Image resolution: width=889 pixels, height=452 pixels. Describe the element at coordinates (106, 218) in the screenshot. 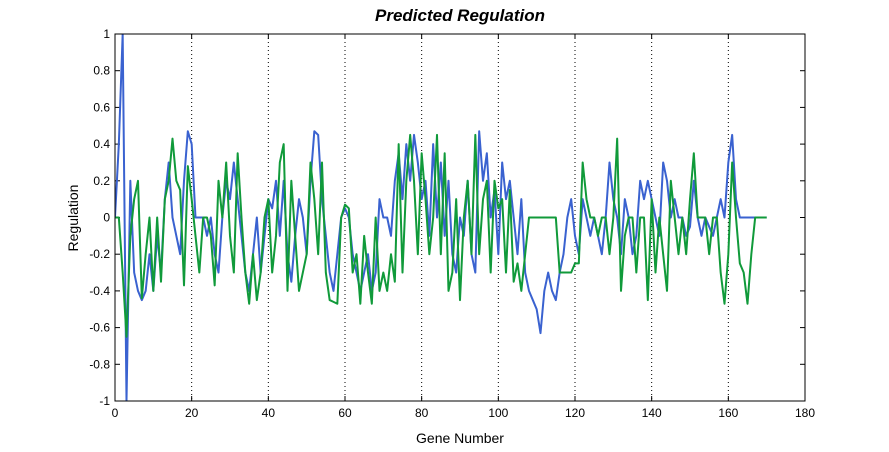

I see `y-tick-label: 0` at that location.